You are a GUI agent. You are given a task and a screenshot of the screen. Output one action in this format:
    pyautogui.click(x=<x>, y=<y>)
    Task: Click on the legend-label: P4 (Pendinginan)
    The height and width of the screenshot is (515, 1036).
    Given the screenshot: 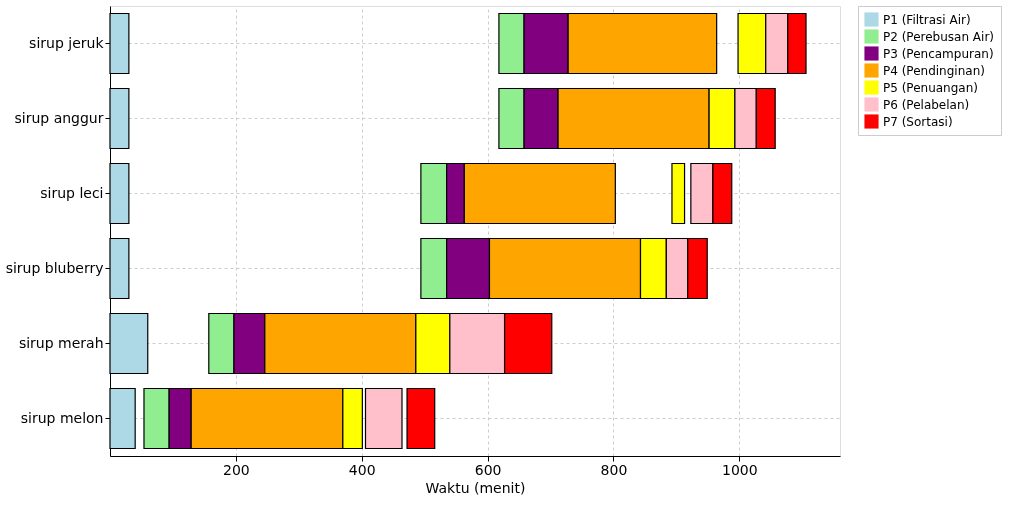 What is the action you would take?
    pyautogui.click(x=934, y=70)
    